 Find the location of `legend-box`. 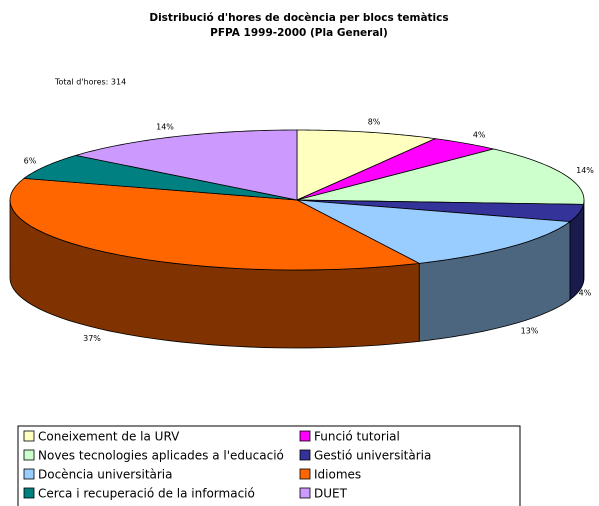

legend-box is located at coordinates (269, 465).